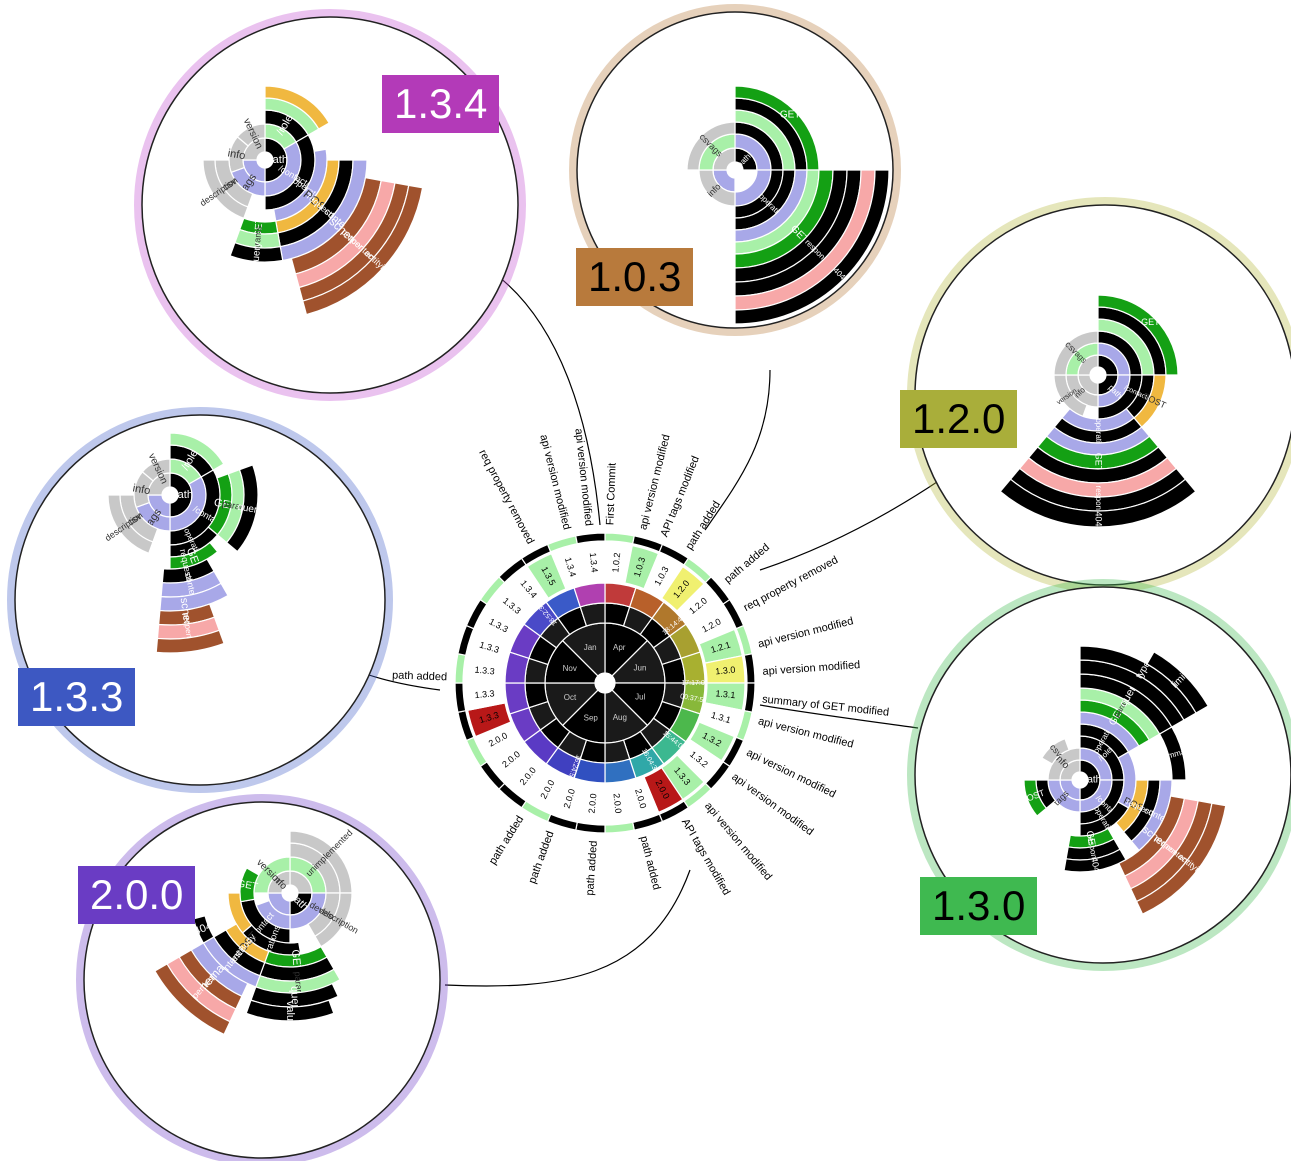 The image size is (1291, 1166). I want to click on segment-label: operations, so click(1098, 436).